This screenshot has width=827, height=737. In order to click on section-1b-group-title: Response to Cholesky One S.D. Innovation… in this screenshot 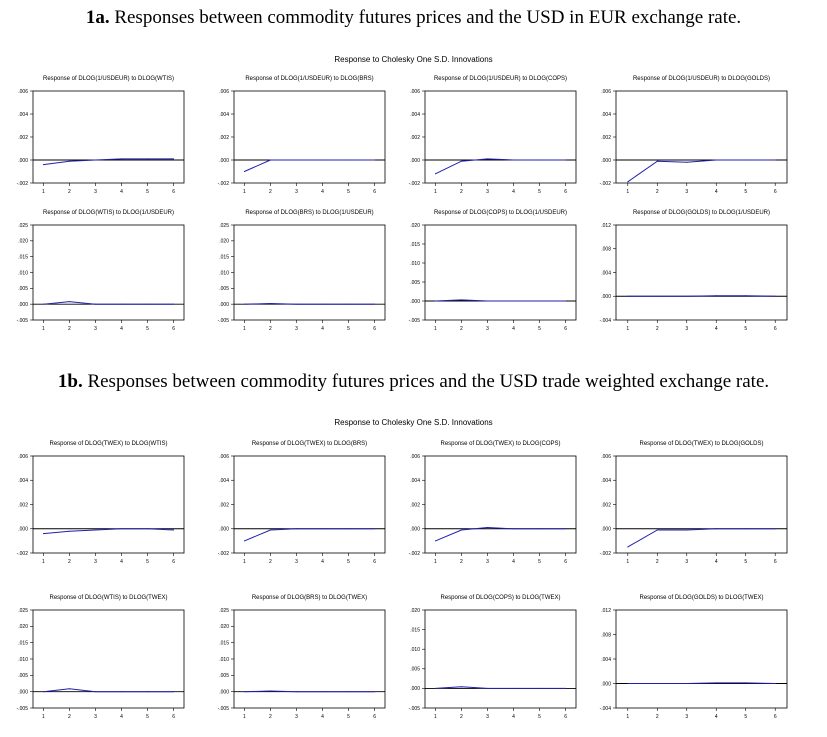, I will do `click(413, 422)`.